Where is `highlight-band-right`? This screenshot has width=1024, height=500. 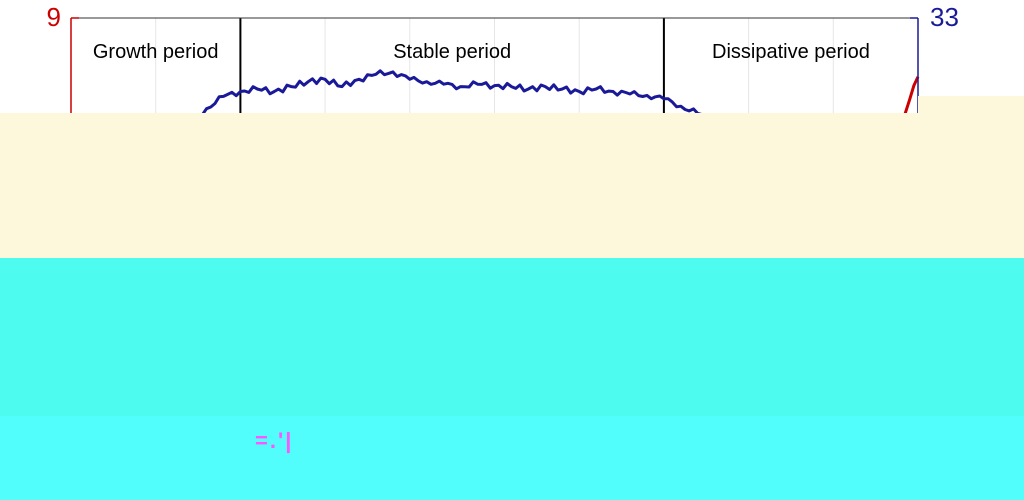
highlight-band-right is located at coordinates (971, 177).